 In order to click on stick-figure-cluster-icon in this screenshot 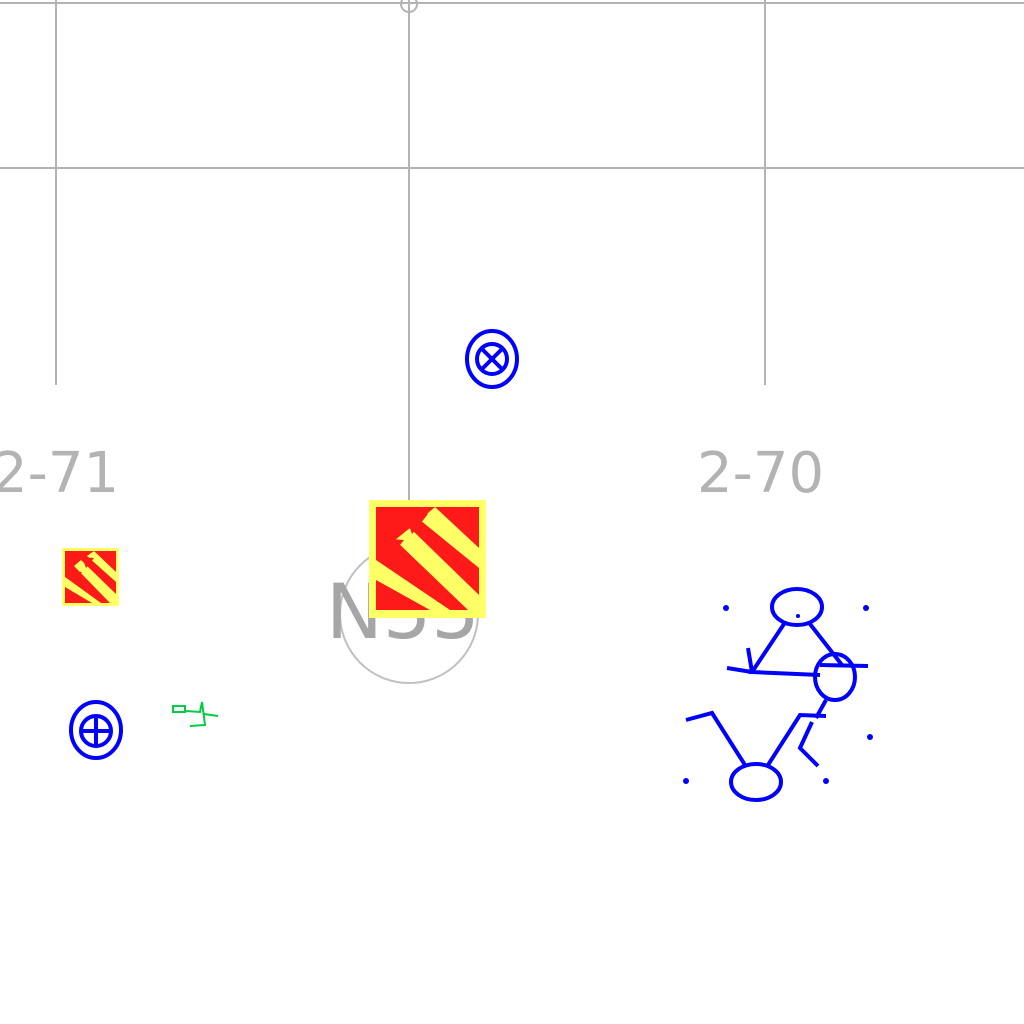, I will do `click(778, 694)`.